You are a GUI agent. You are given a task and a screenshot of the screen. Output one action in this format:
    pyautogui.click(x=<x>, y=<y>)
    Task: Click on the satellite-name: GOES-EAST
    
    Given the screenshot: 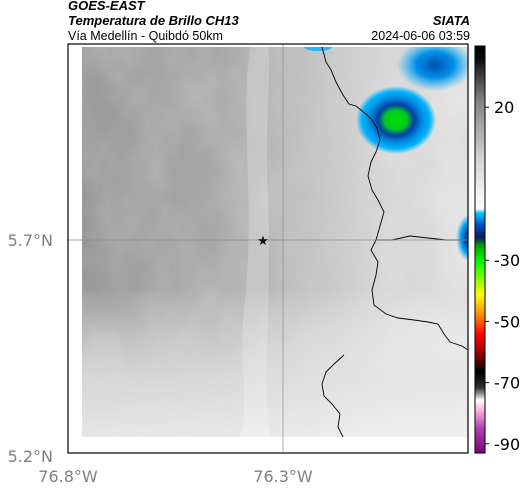 What is the action you would take?
    pyautogui.click(x=106, y=6)
    